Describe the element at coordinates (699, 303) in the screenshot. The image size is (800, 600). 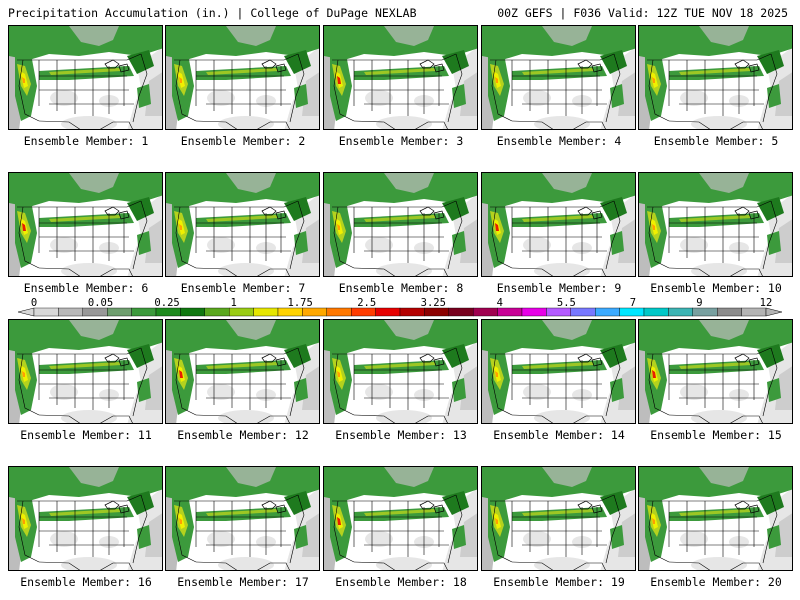
I see `legend-tick-label: 9` at that location.